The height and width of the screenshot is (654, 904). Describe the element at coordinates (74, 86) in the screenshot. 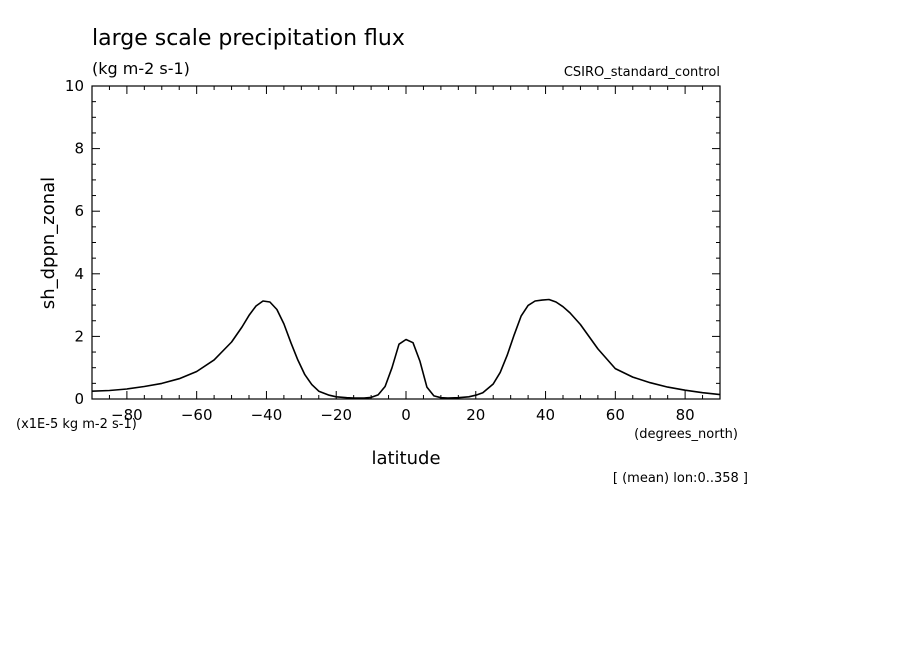

I see `y-tick-label: 10` at that location.